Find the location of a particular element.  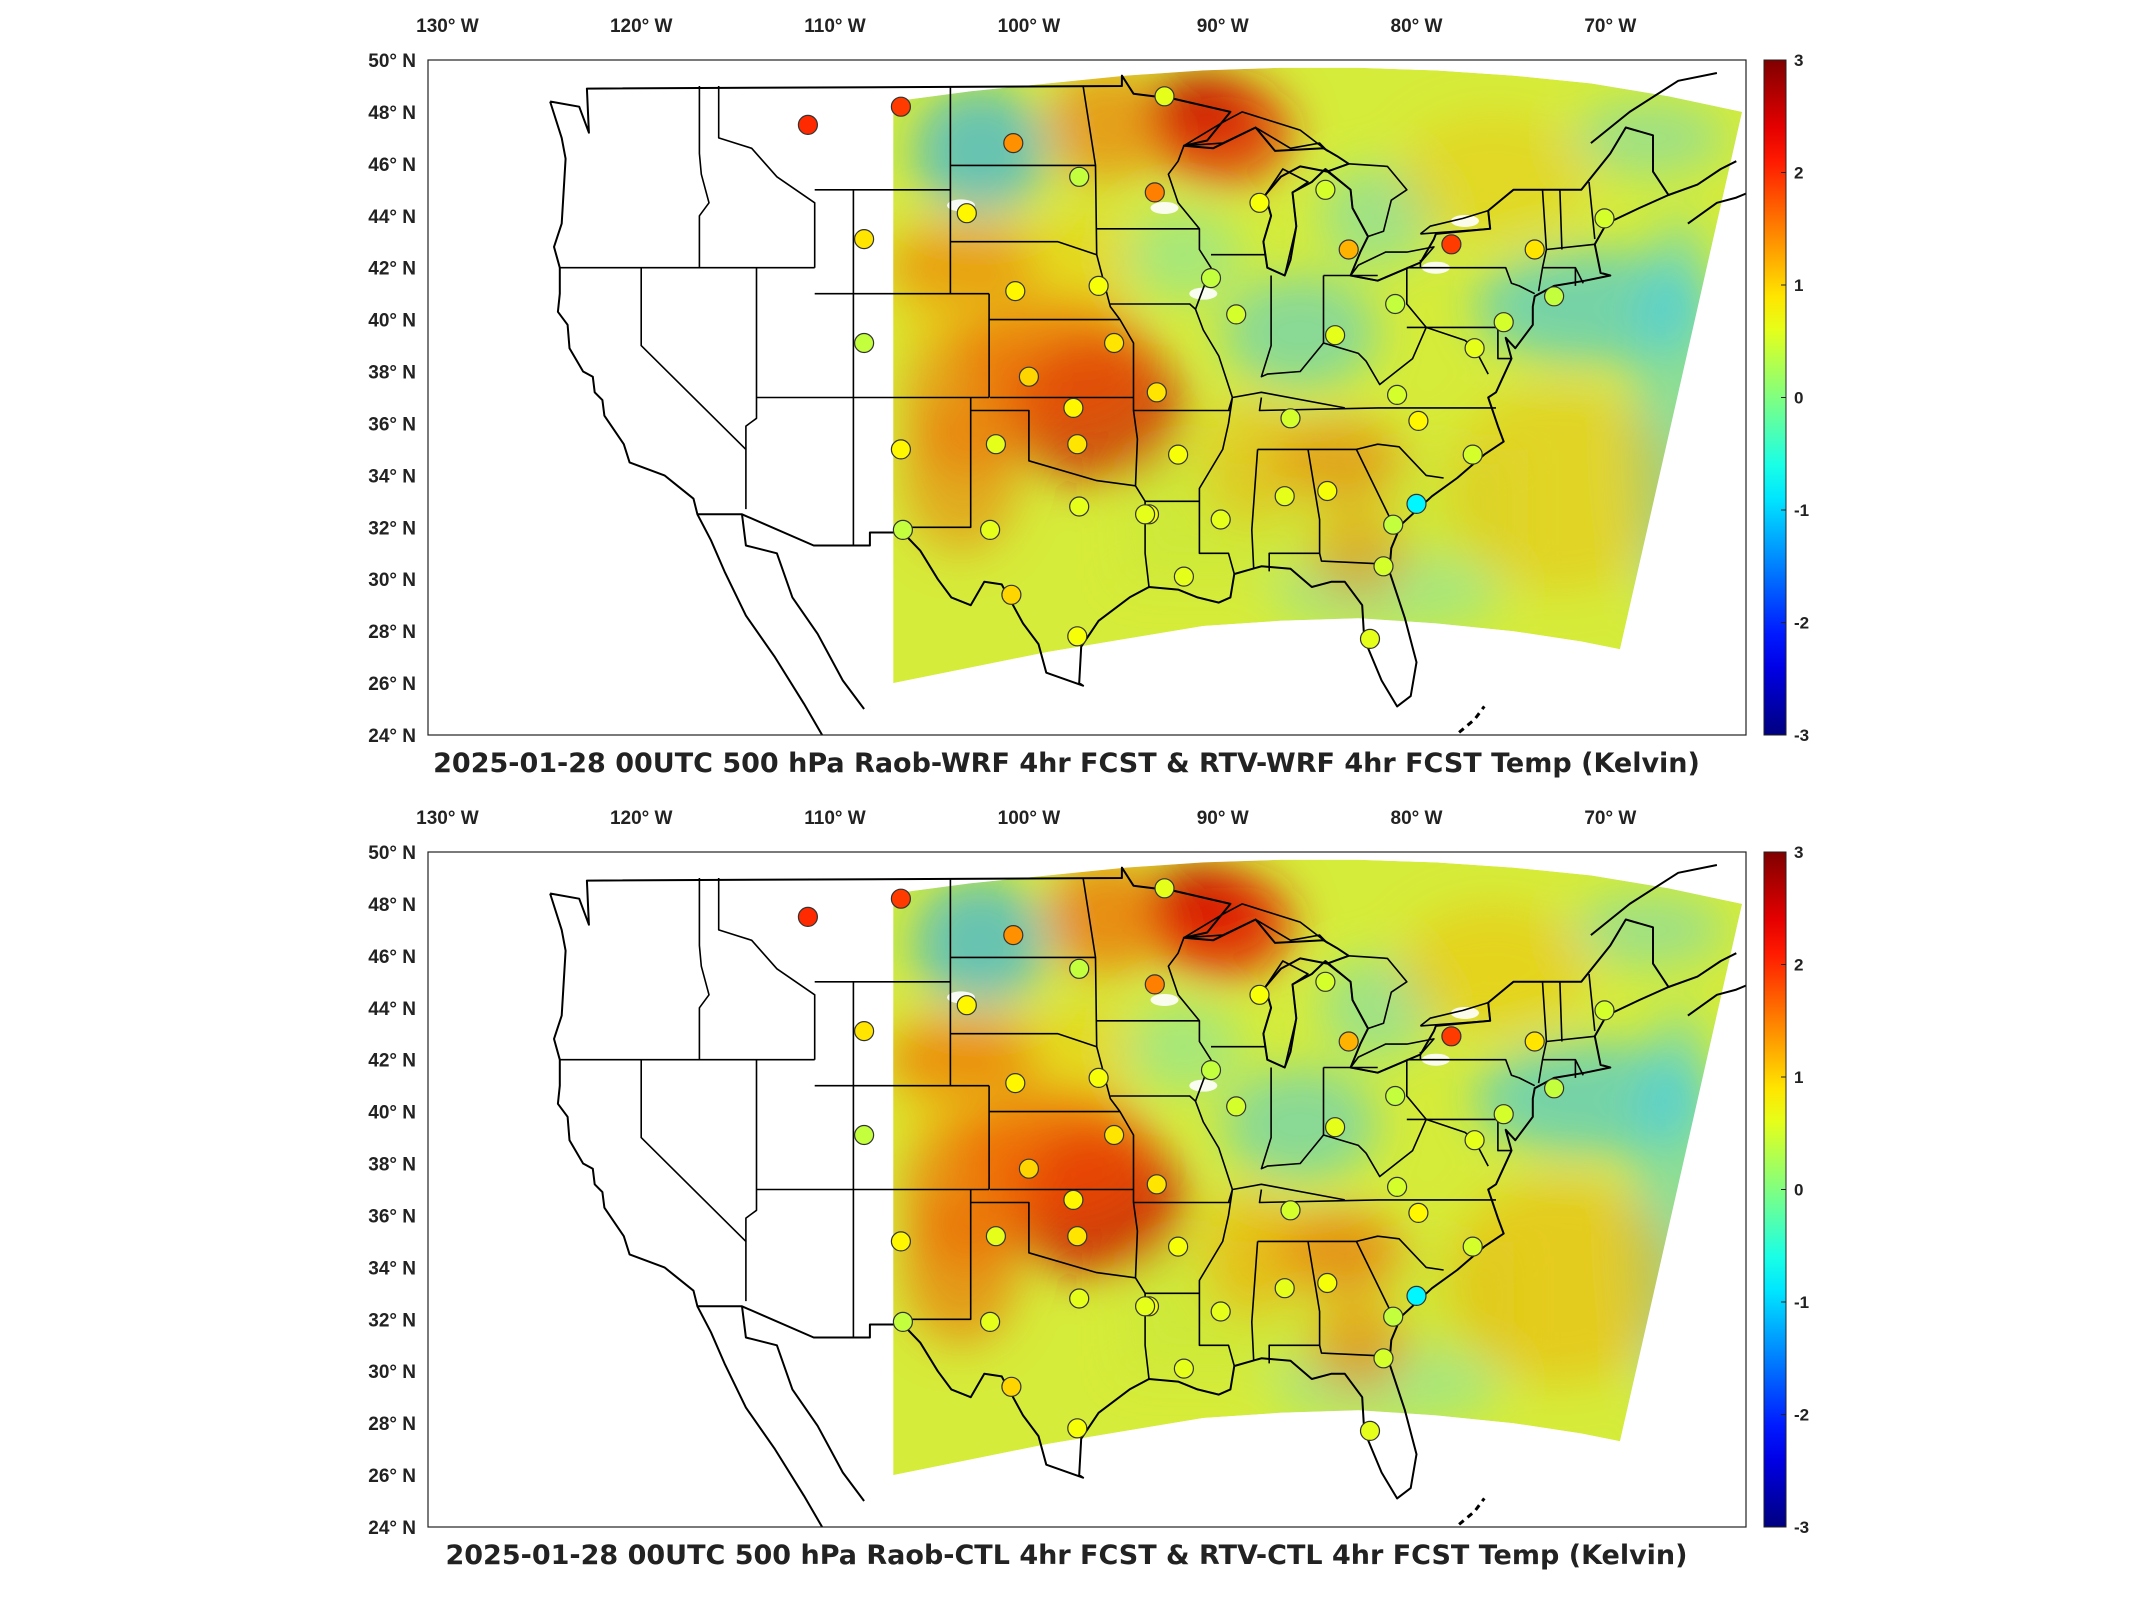

colorbar-tick-label: 2 is located at coordinates (1798, 965).